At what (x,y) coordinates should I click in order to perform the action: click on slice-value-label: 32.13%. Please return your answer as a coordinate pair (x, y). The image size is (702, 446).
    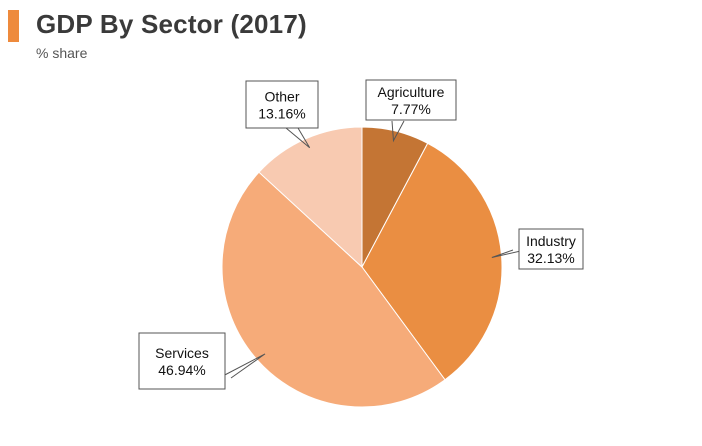
    Looking at the image, I should click on (550, 258).